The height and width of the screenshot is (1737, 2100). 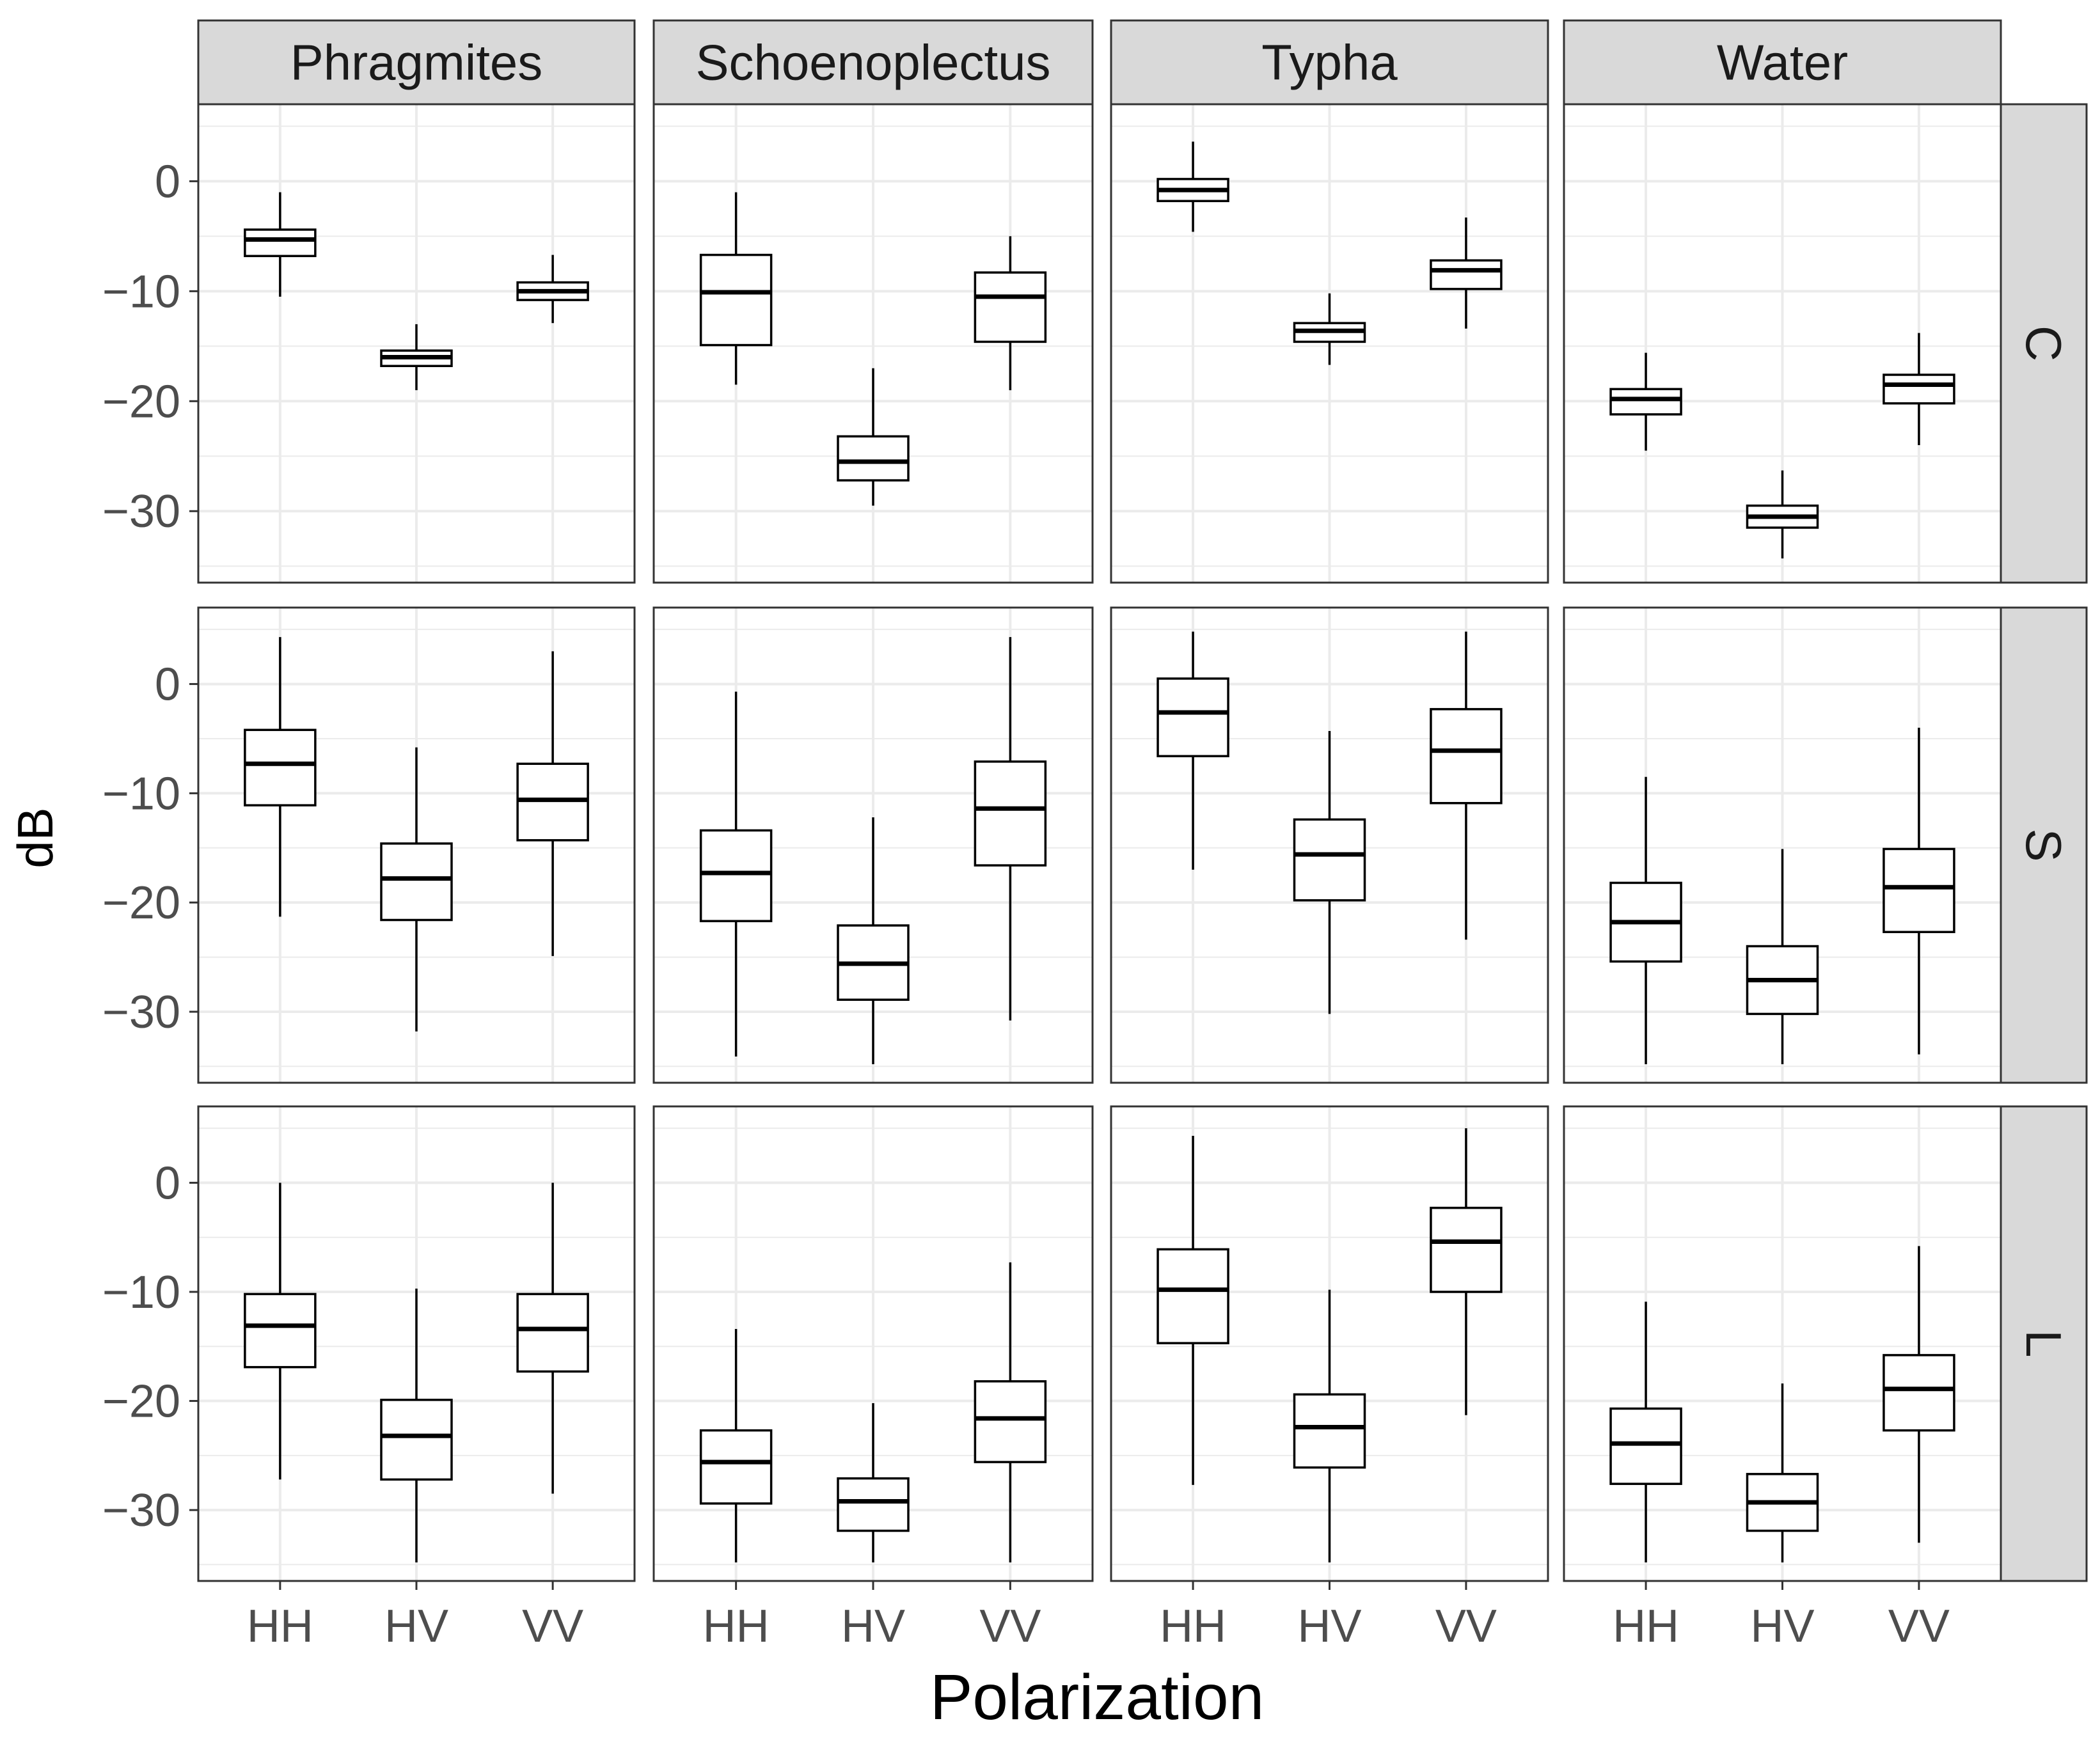 I want to click on panel-s-phragmites: 0 −10 −20 −30, so click(x=369, y=845).